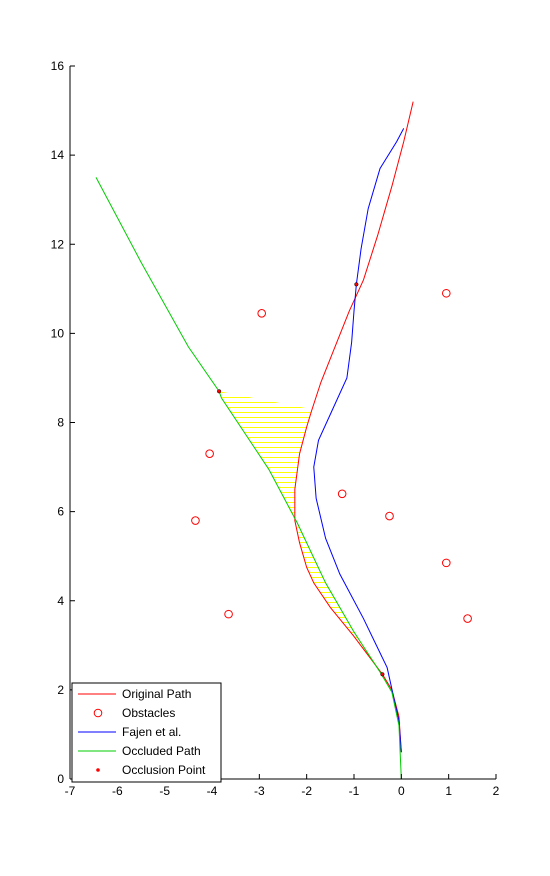 The height and width of the screenshot is (876, 550). I want to click on legend-entry: Fajen et al., so click(129, 732).